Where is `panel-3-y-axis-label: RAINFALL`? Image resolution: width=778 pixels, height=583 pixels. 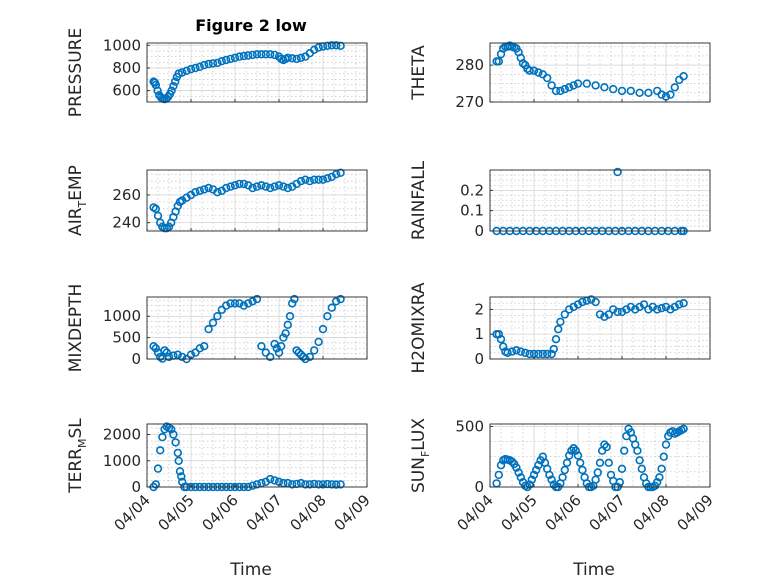
panel-3-y-axis-label: RAINFALL is located at coordinates (419, 200).